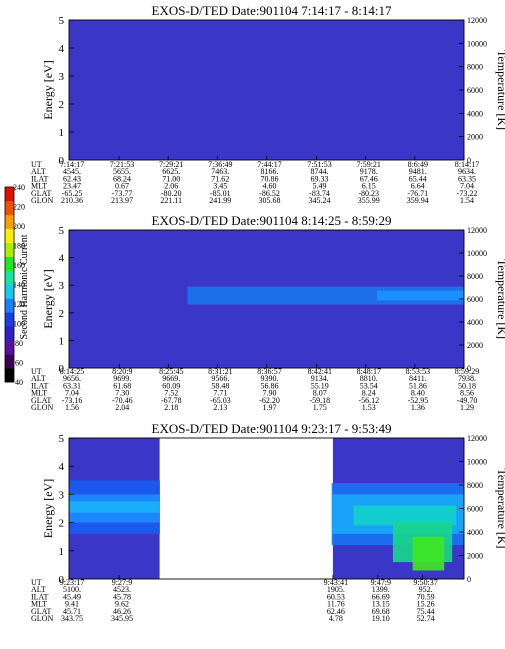 The image size is (505, 649). I want to click on orbit-value-ilat: 60.09, so click(171, 385).